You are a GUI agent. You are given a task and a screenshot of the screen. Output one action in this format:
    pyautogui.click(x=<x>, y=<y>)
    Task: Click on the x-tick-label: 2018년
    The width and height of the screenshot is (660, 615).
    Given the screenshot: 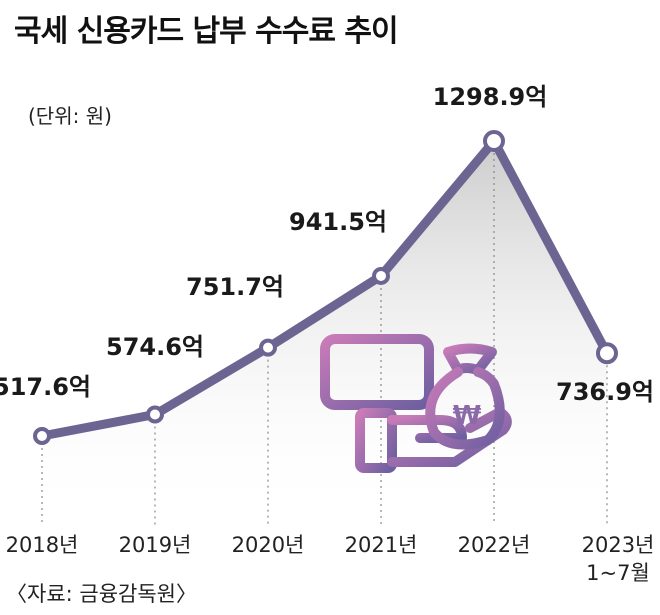 What is the action you would take?
    pyautogui.click(x=42, y=545)
    